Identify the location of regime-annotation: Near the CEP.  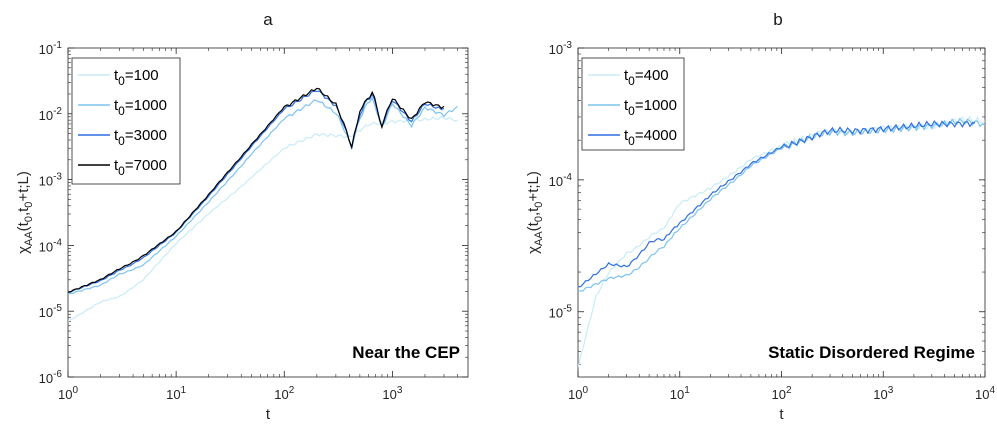
(406, 352).